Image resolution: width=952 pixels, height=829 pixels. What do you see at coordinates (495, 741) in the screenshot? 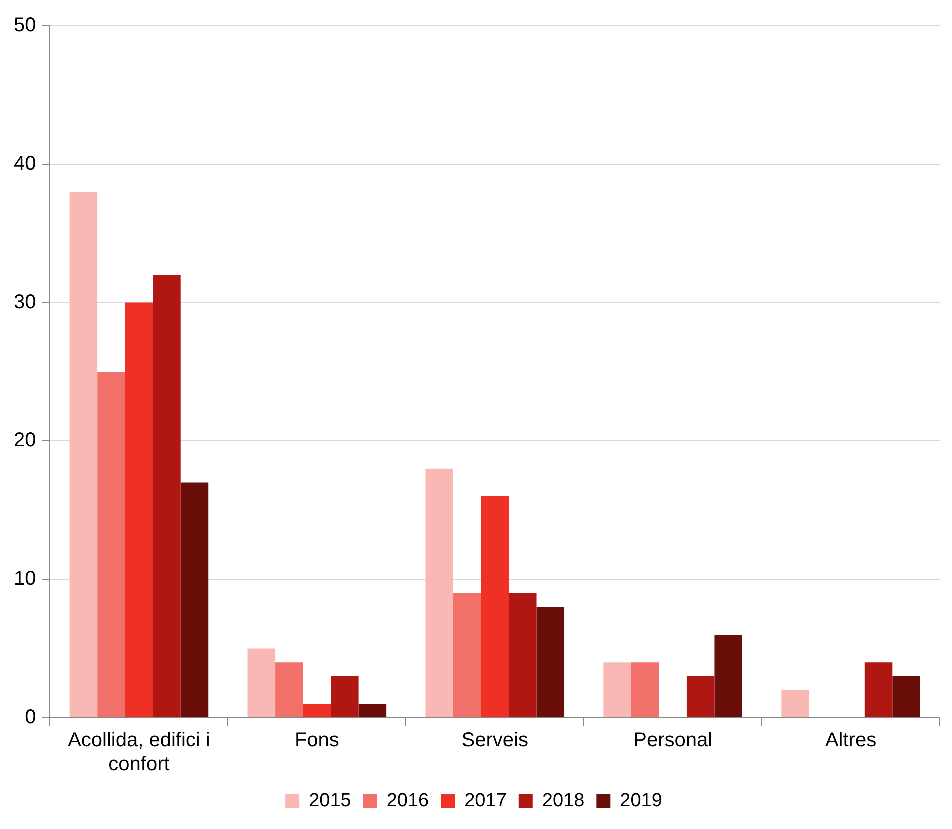
I see `x-tick-label: Serveis` at bounding box center [495, 741].